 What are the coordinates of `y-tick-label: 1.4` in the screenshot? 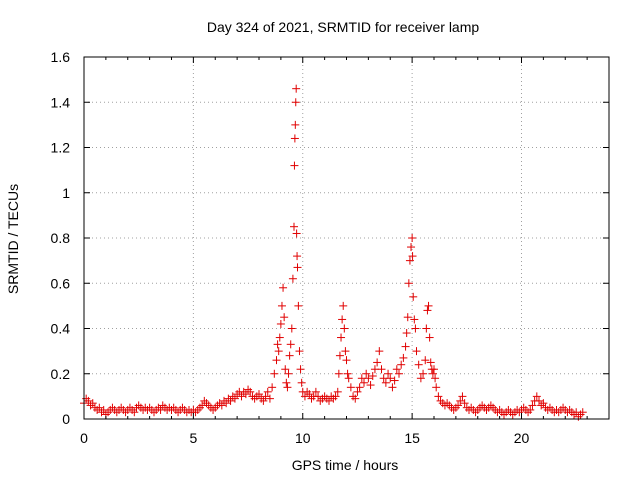 It's located at (61, 102).